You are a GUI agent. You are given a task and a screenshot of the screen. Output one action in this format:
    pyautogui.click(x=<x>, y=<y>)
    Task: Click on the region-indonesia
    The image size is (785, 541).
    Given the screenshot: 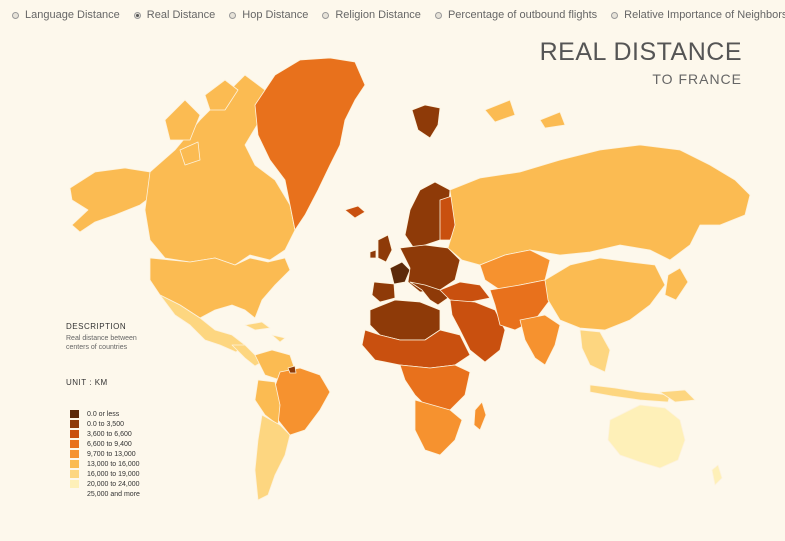 What is the action you would take?
    pyautogui.click(x=630, y=393)
    